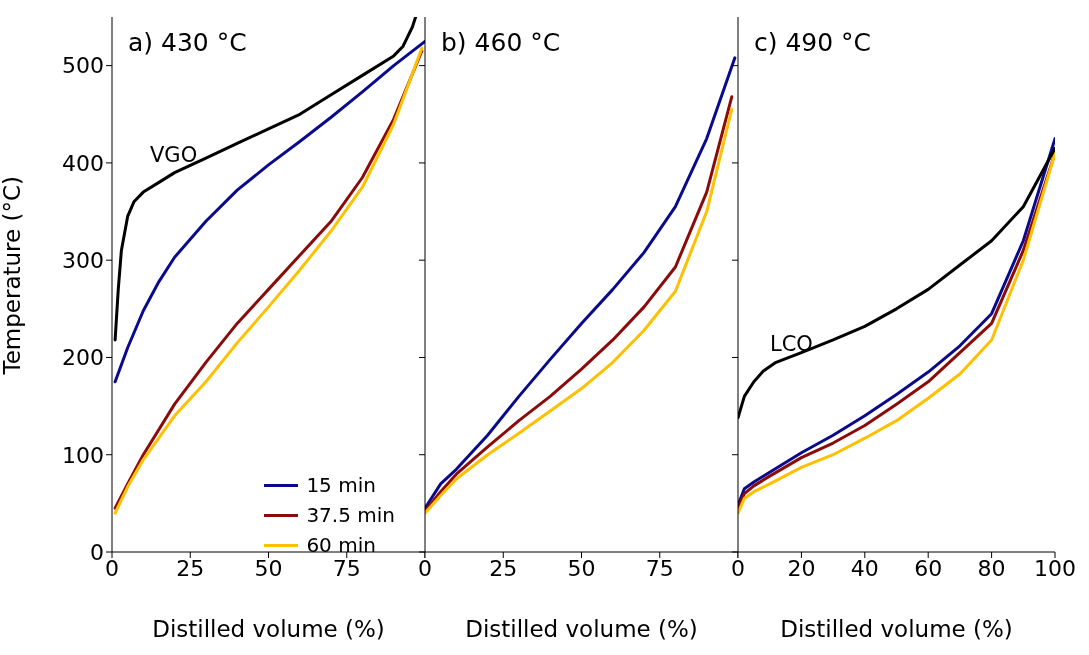 This screenshot has width=1089, height=655. I want to click on y-axis-title: Temperature (°C), so click(13, 275).